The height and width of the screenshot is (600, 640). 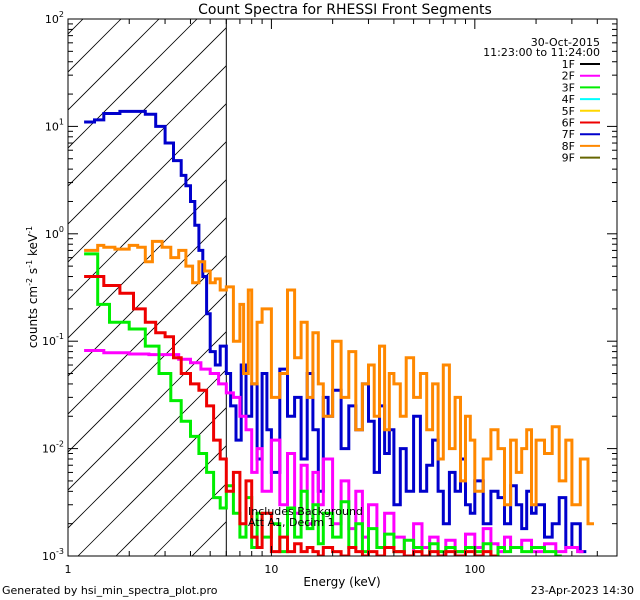 What do you see at coordinates (582, 590) in the screenshot?
I see `footer-timestamp: 23-Apr-2023 14:30` at bounding box center [582, 590].